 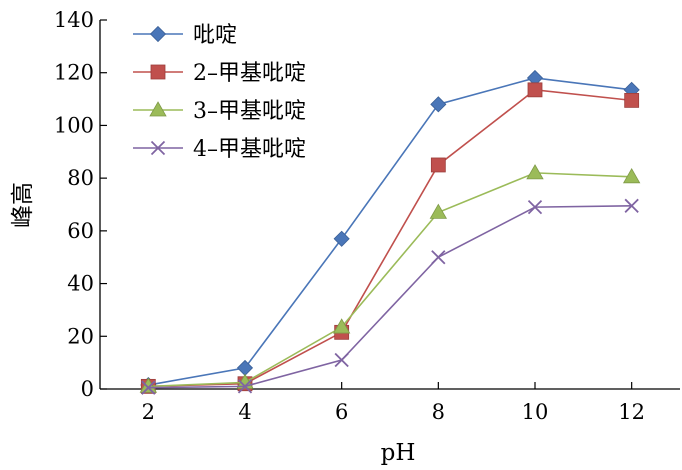 I want to click on x-tick-label: 4, so click(x=244, y=412).